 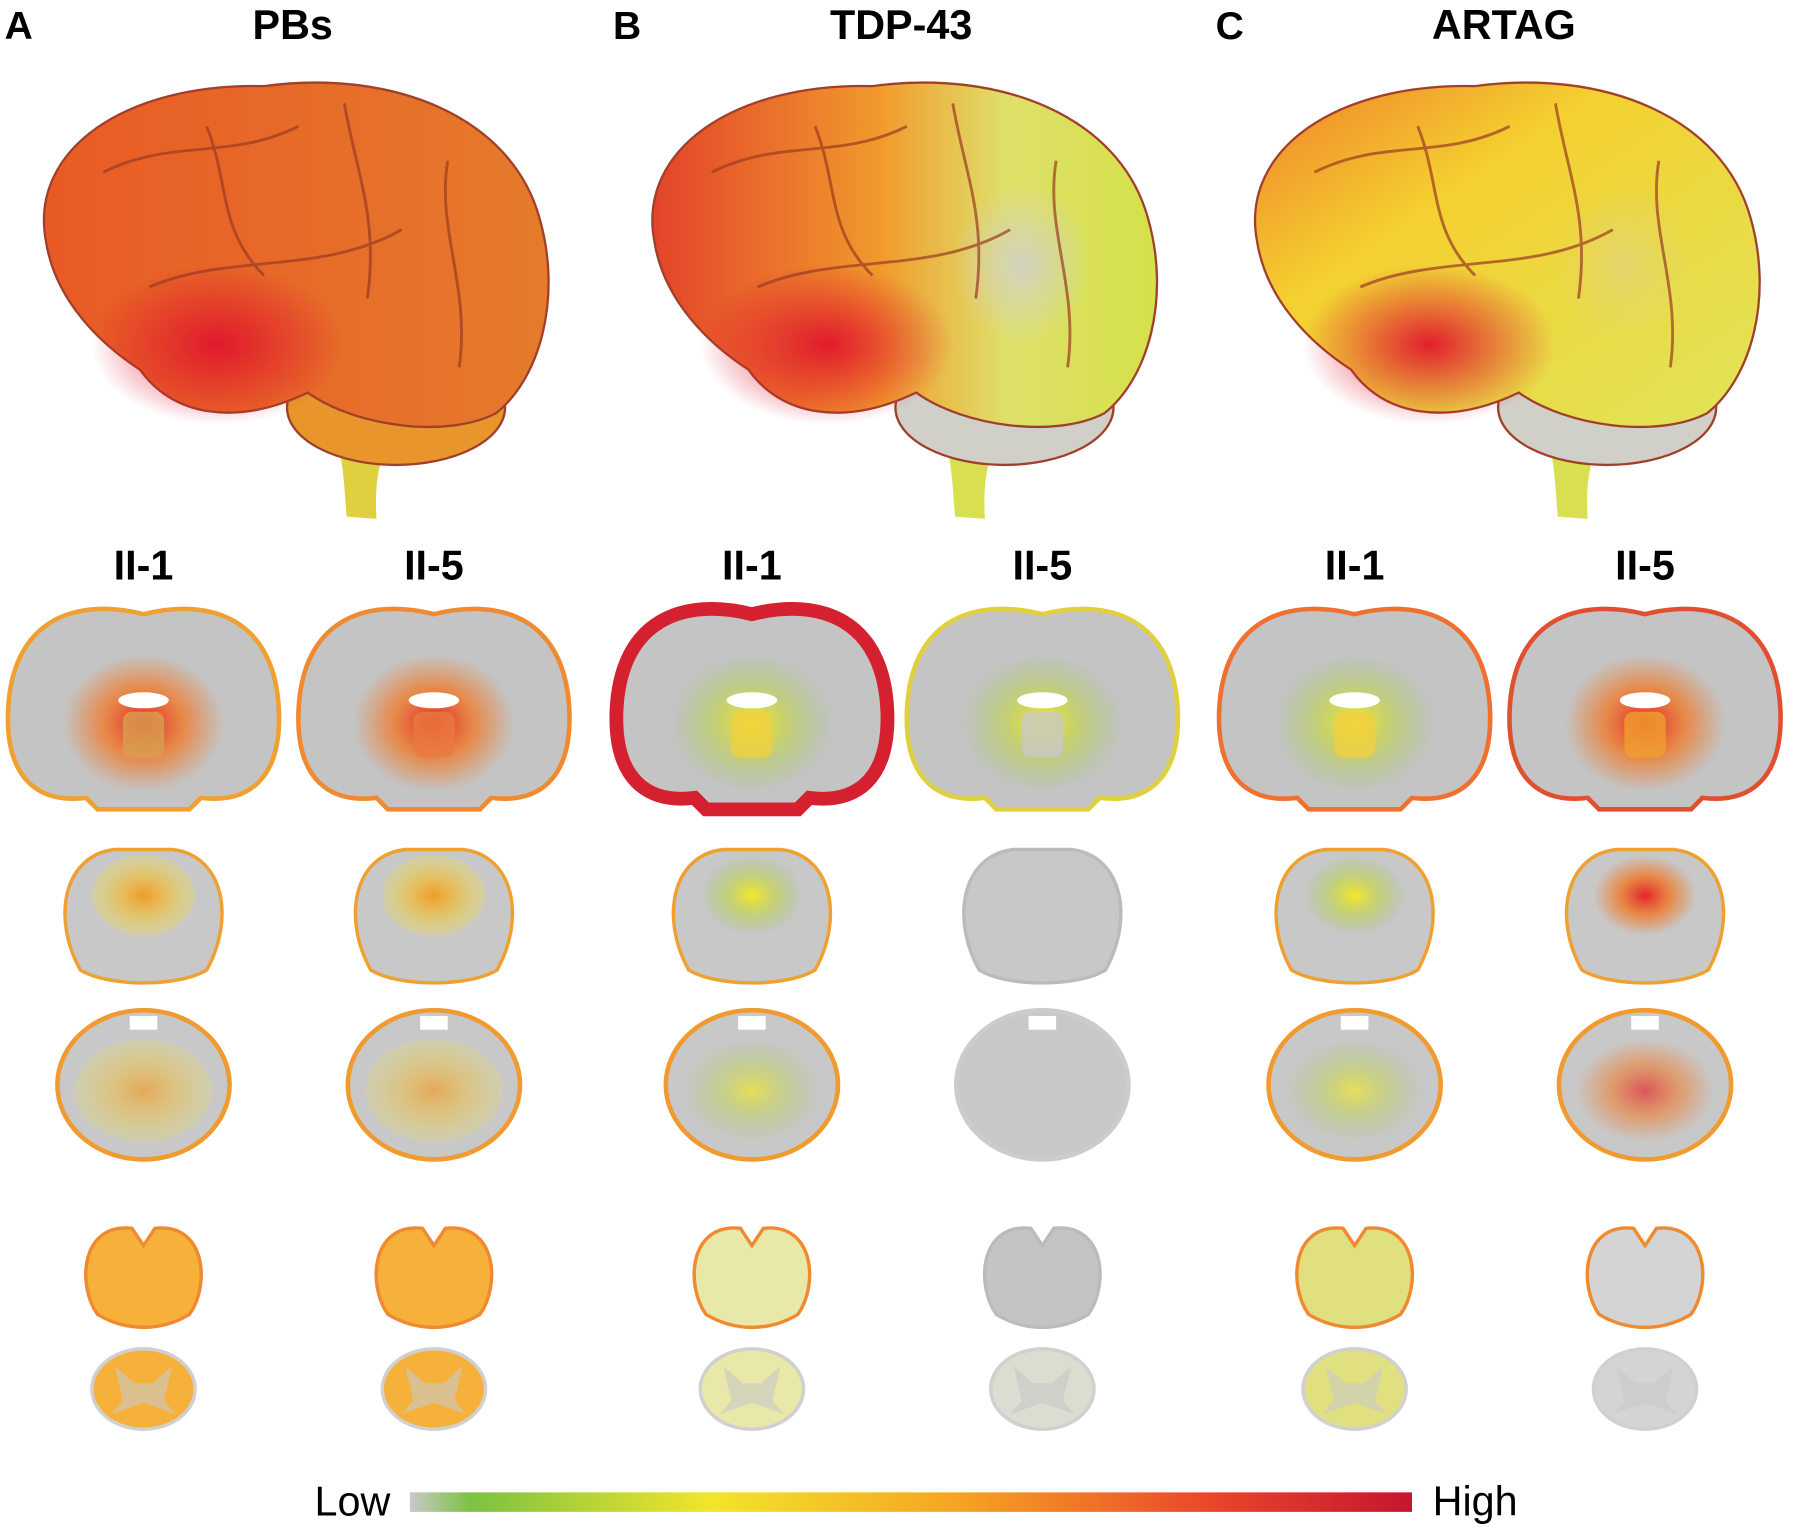 I want to click on panel-title: ARTAG, so click(x=1504, y=25).